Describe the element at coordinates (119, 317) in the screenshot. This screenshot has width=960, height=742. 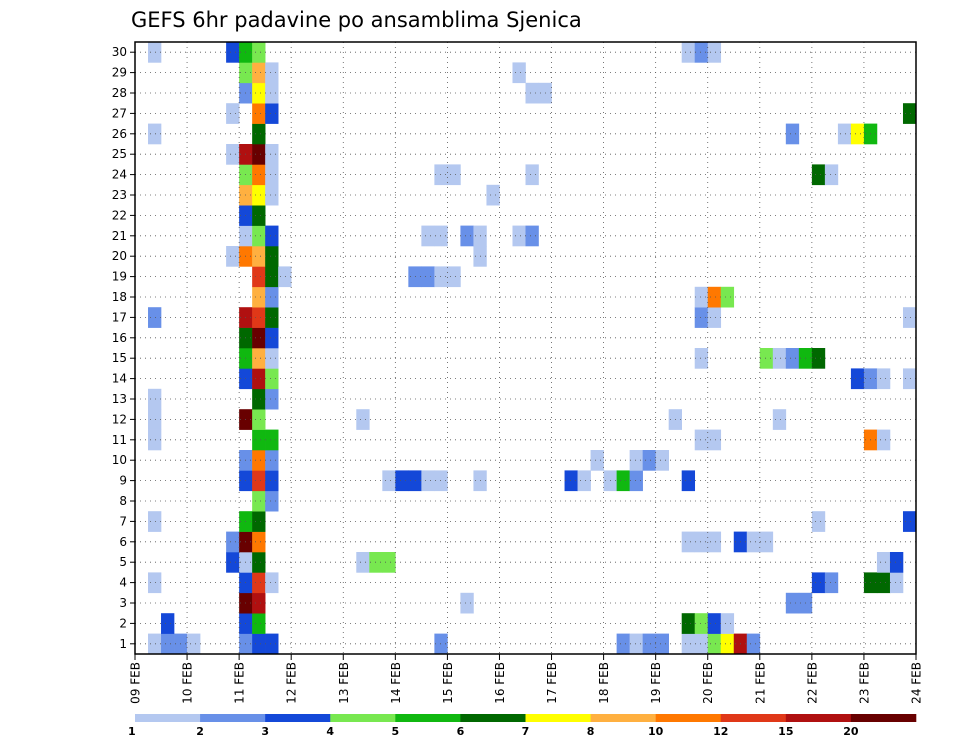
I see `y-tick-label: 17` at that location.